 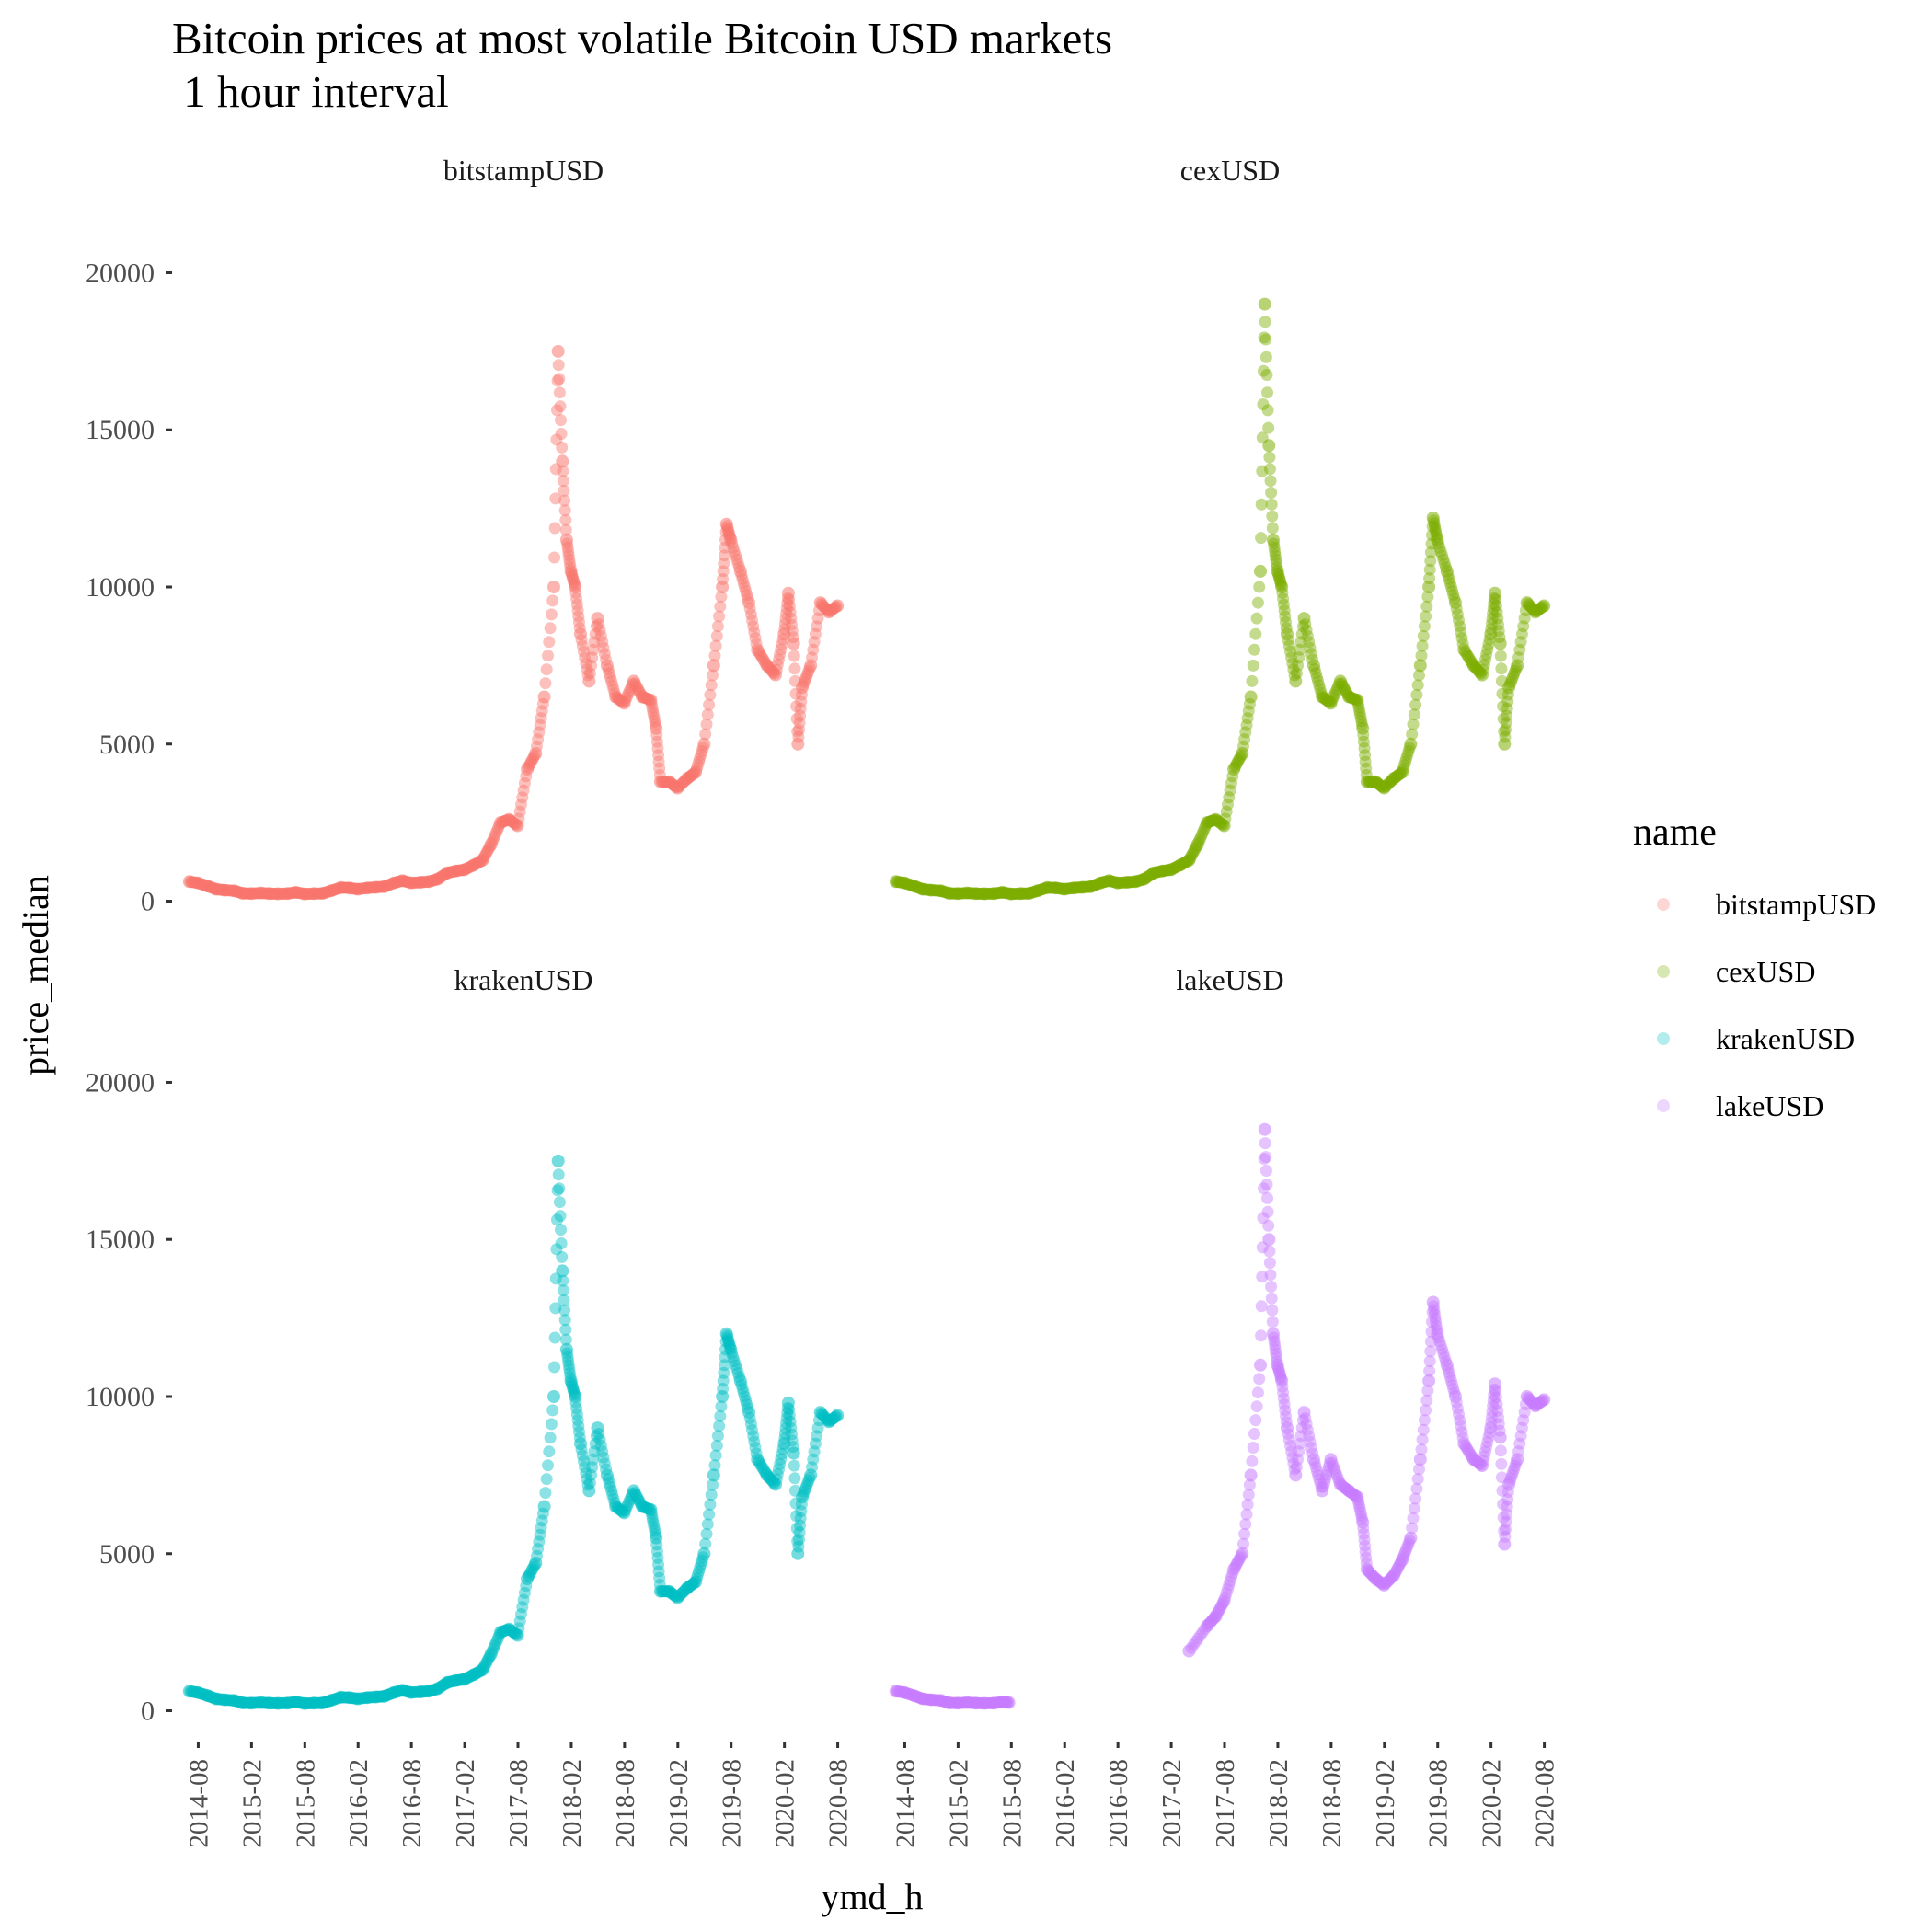 I want to click on strip-label-krakenusd: krakenUSD, so click(x=523, y=979).